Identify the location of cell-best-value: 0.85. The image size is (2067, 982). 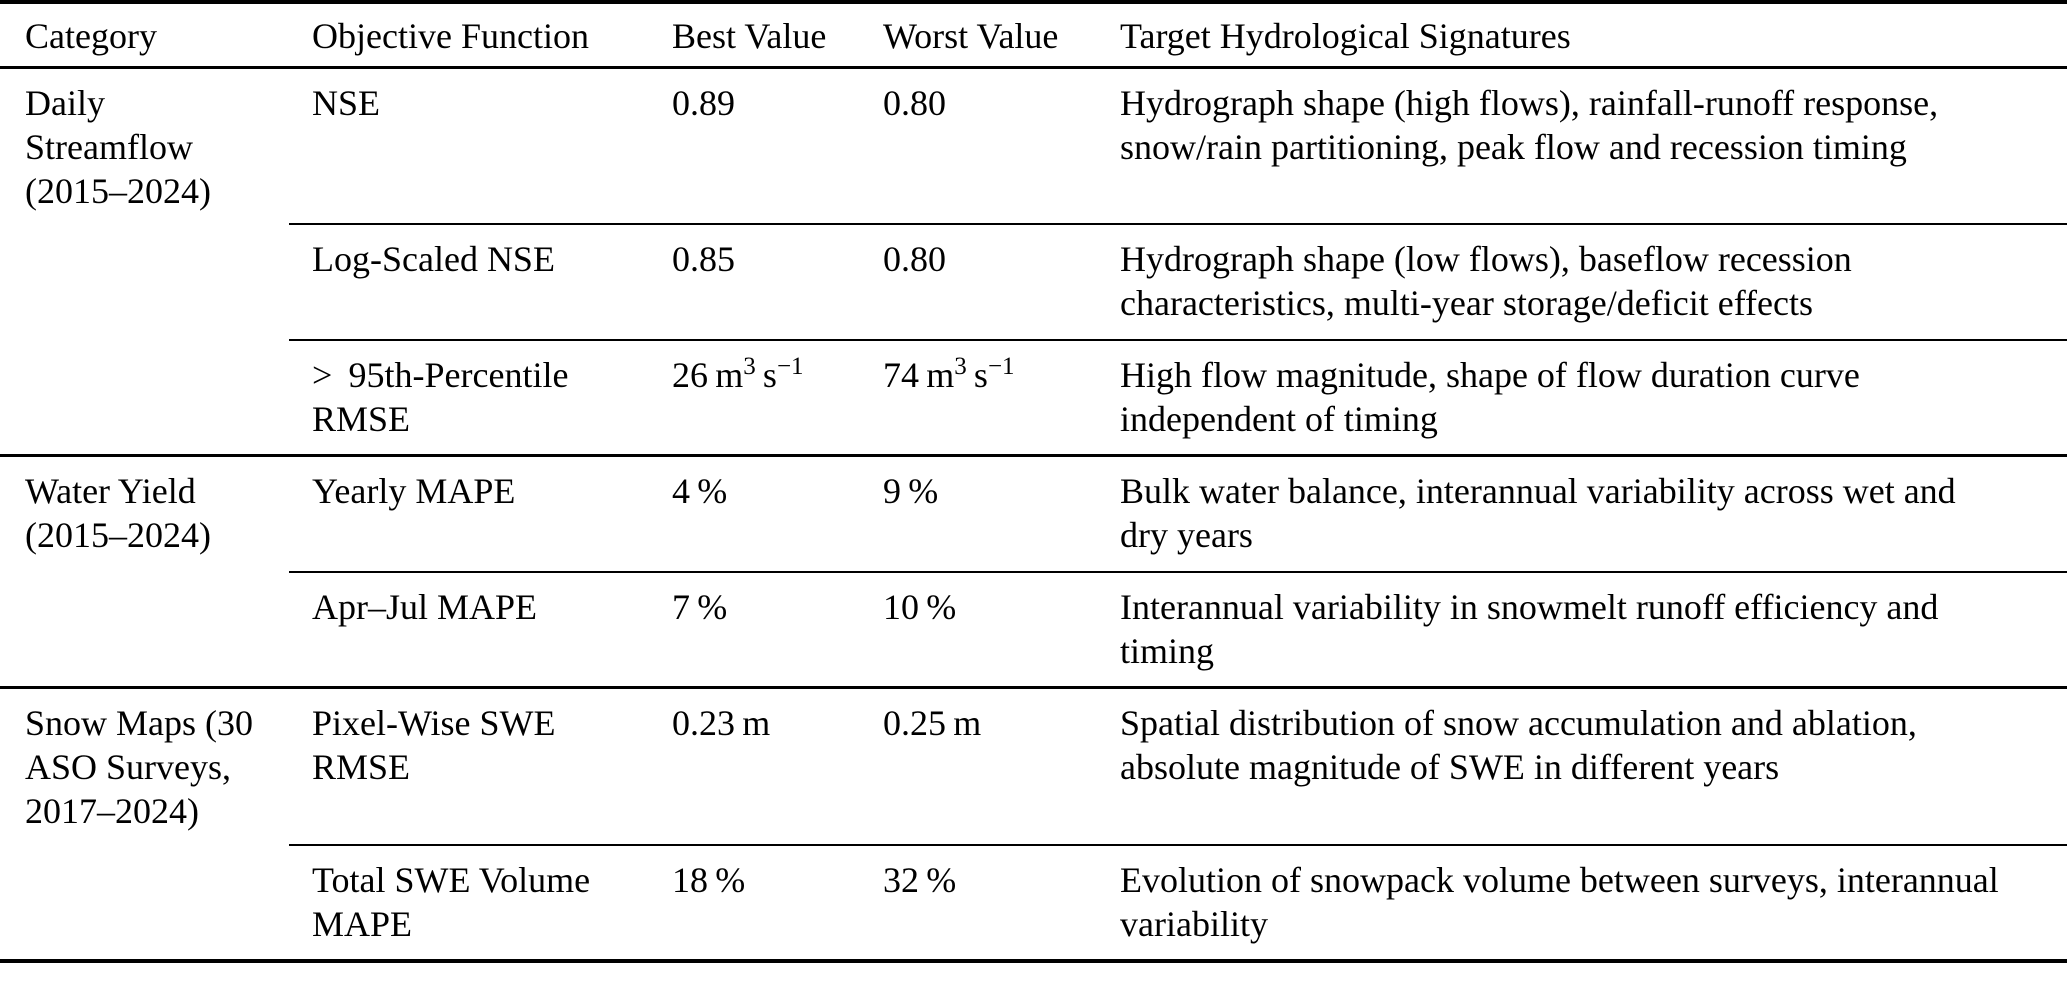
(754, 281).